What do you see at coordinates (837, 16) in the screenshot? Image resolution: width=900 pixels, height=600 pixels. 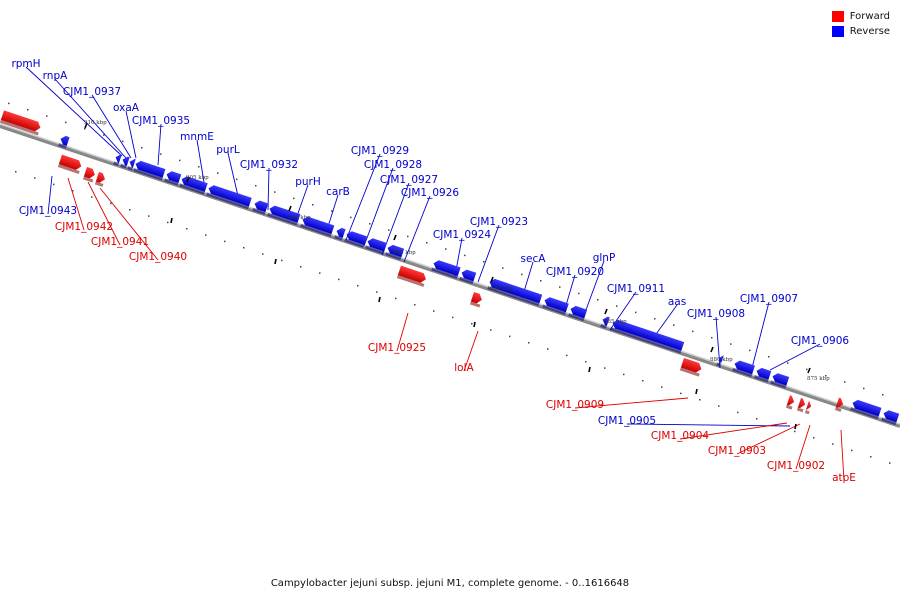 I see `forward-swatch` at bounding box center [837, 16].